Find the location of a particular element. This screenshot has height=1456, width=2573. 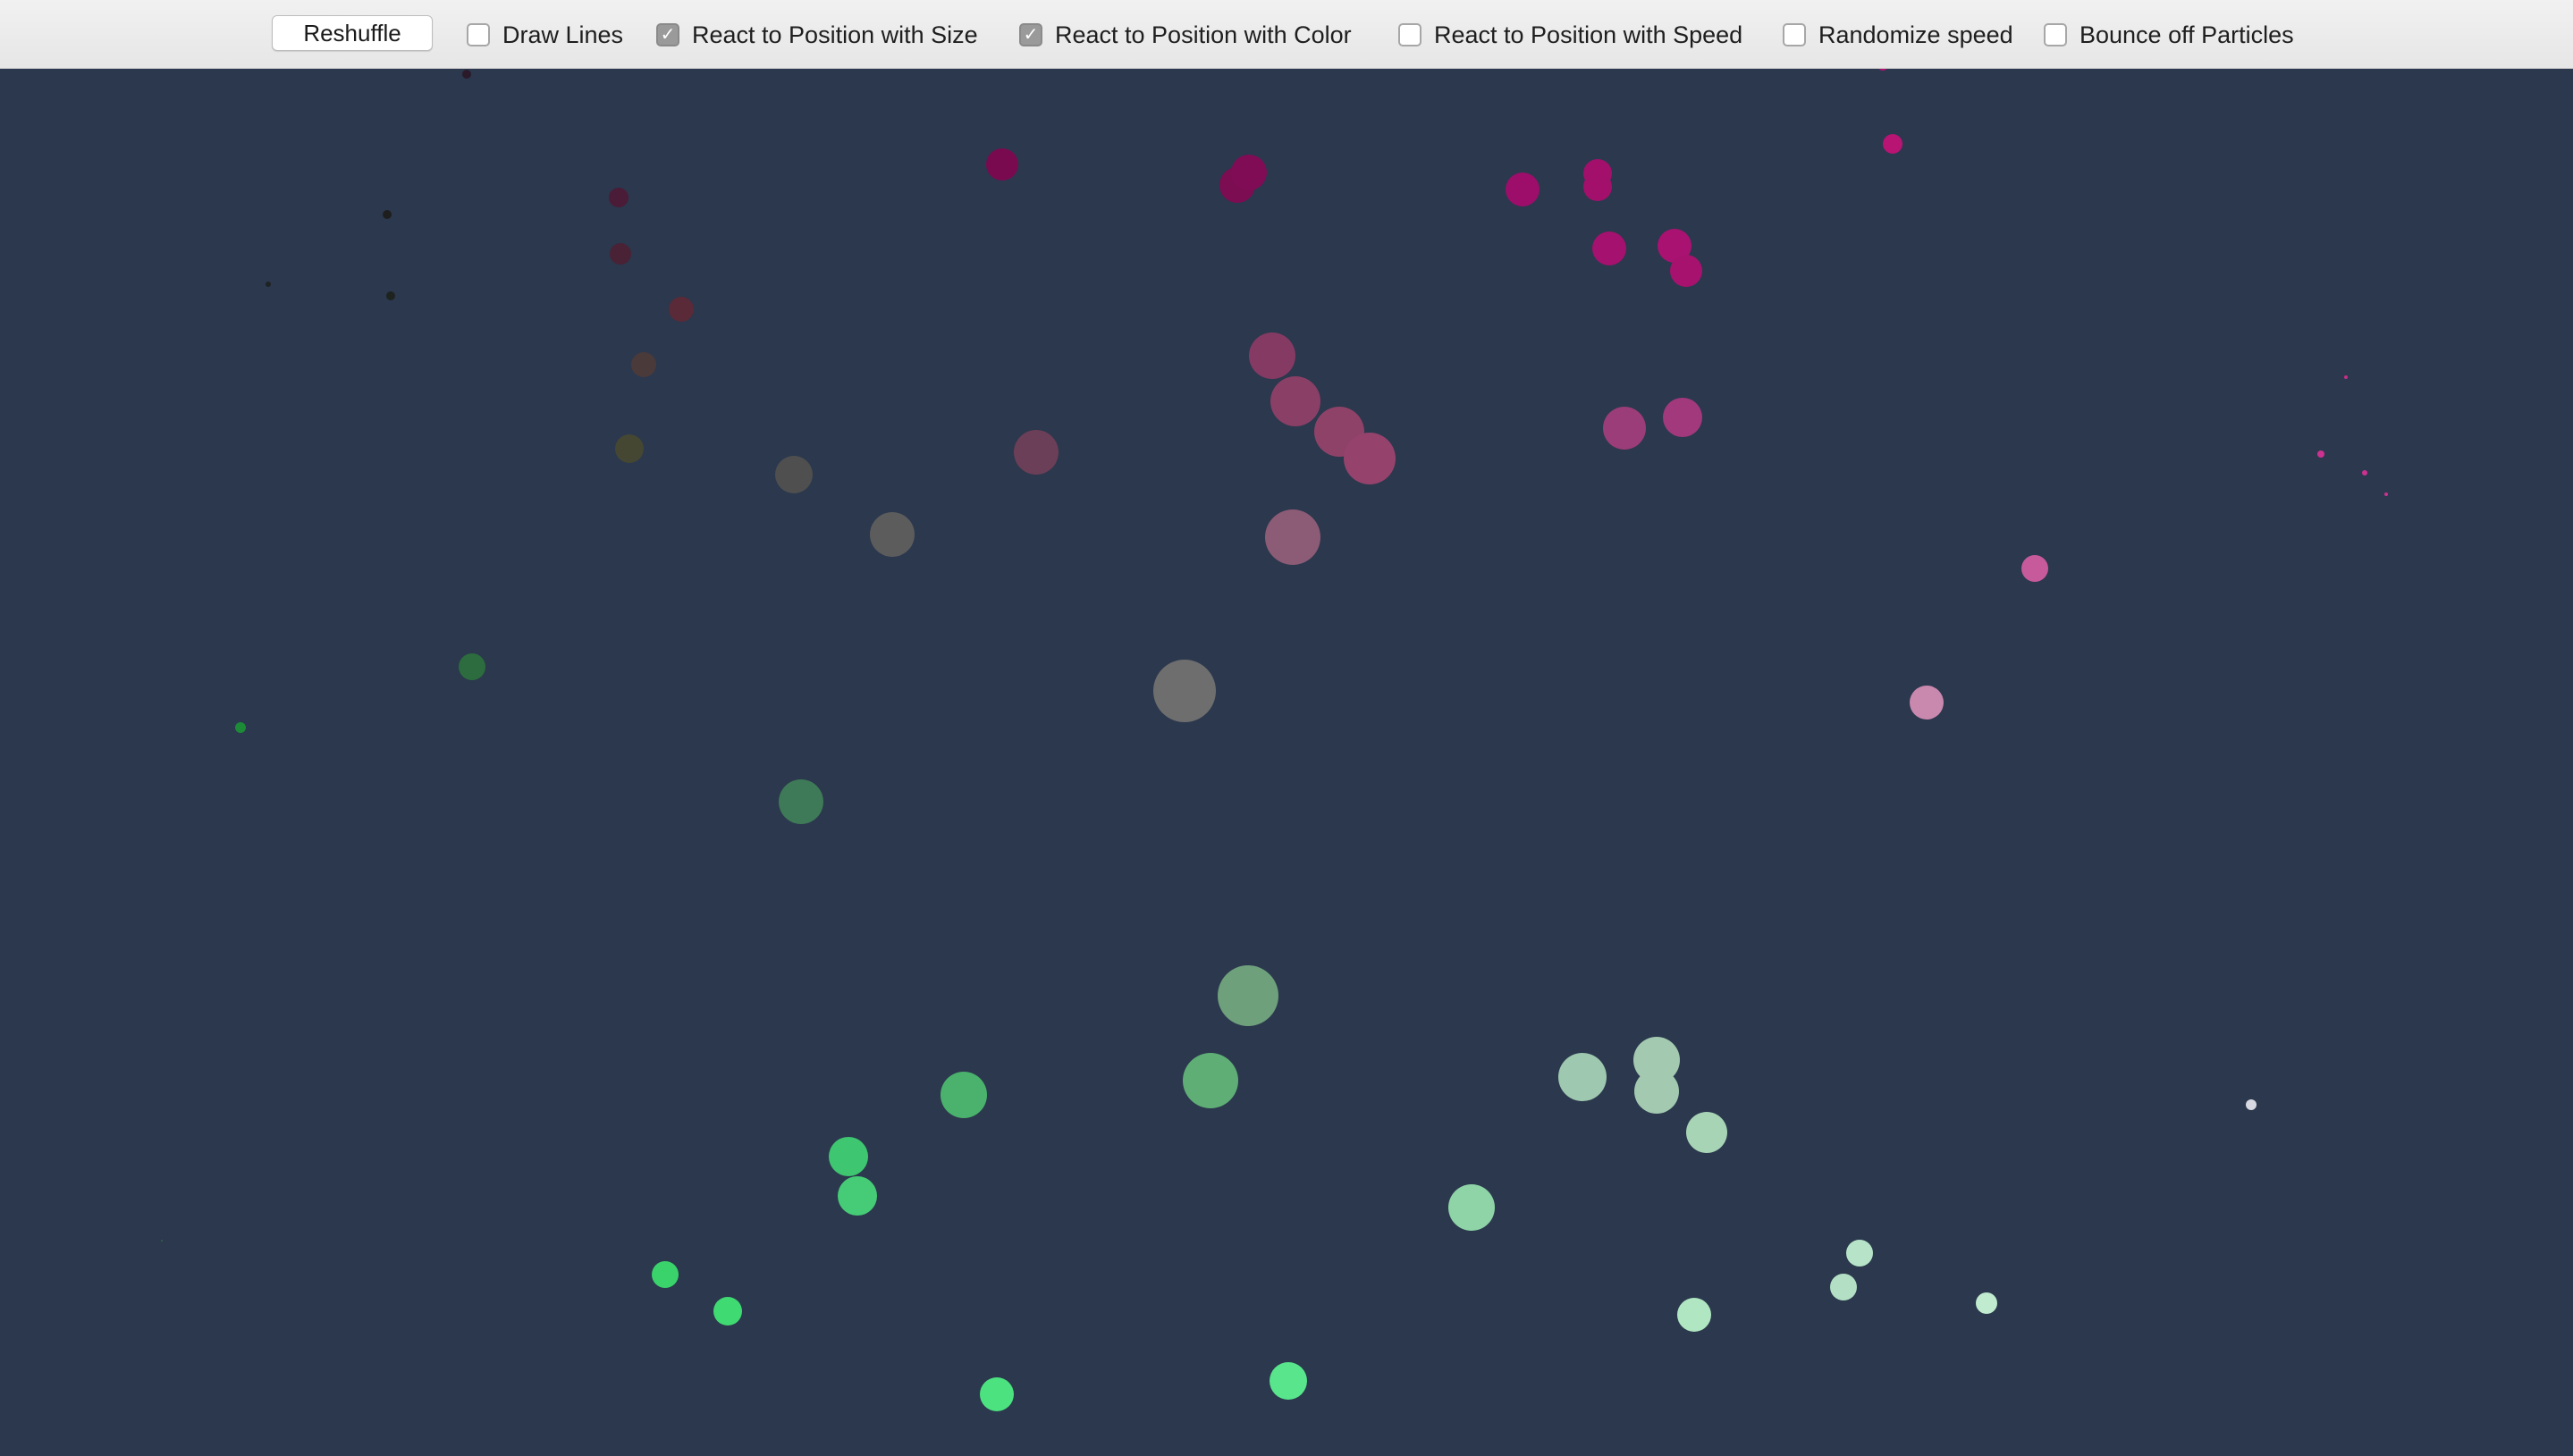

react-speed-checkbox: React to Position with Speed is located at coordinates (1570, 35).